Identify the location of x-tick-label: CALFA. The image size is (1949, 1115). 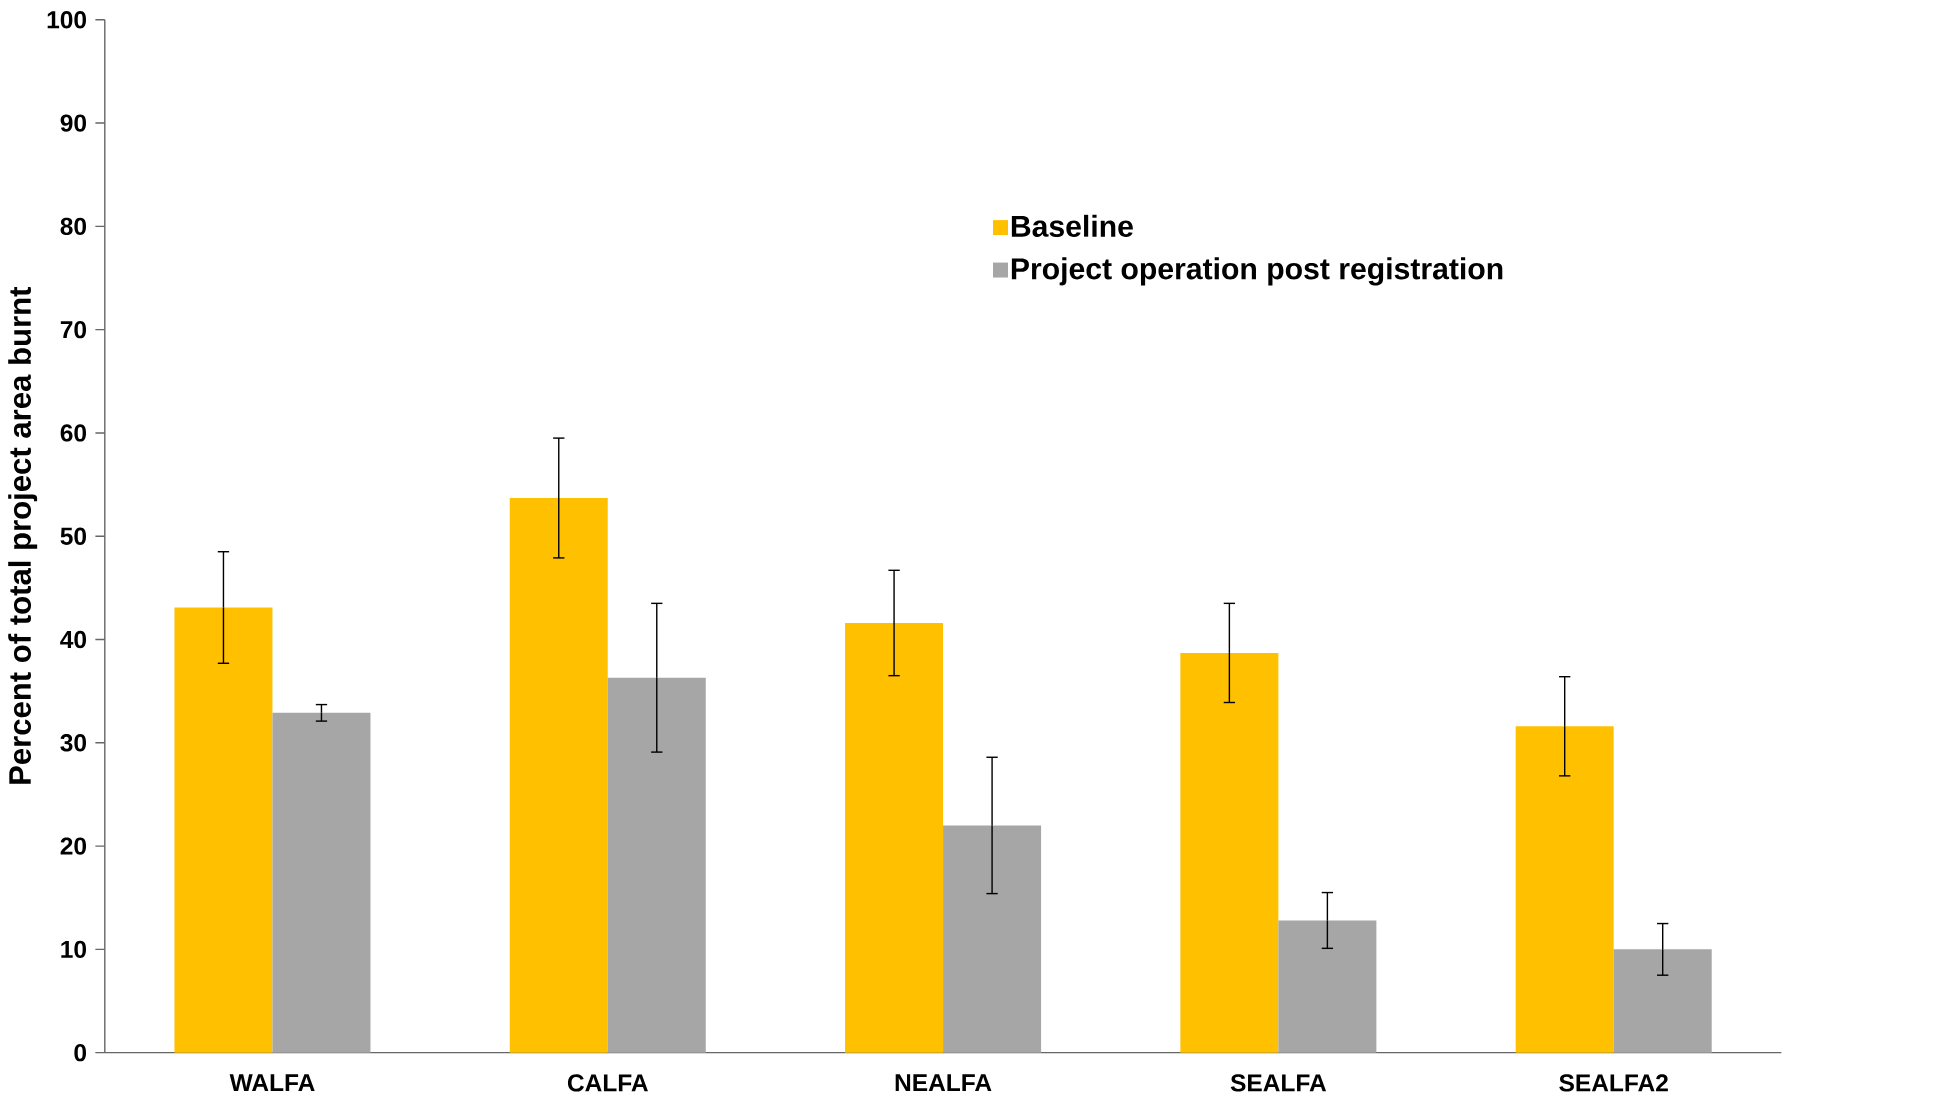
(607, 1083).